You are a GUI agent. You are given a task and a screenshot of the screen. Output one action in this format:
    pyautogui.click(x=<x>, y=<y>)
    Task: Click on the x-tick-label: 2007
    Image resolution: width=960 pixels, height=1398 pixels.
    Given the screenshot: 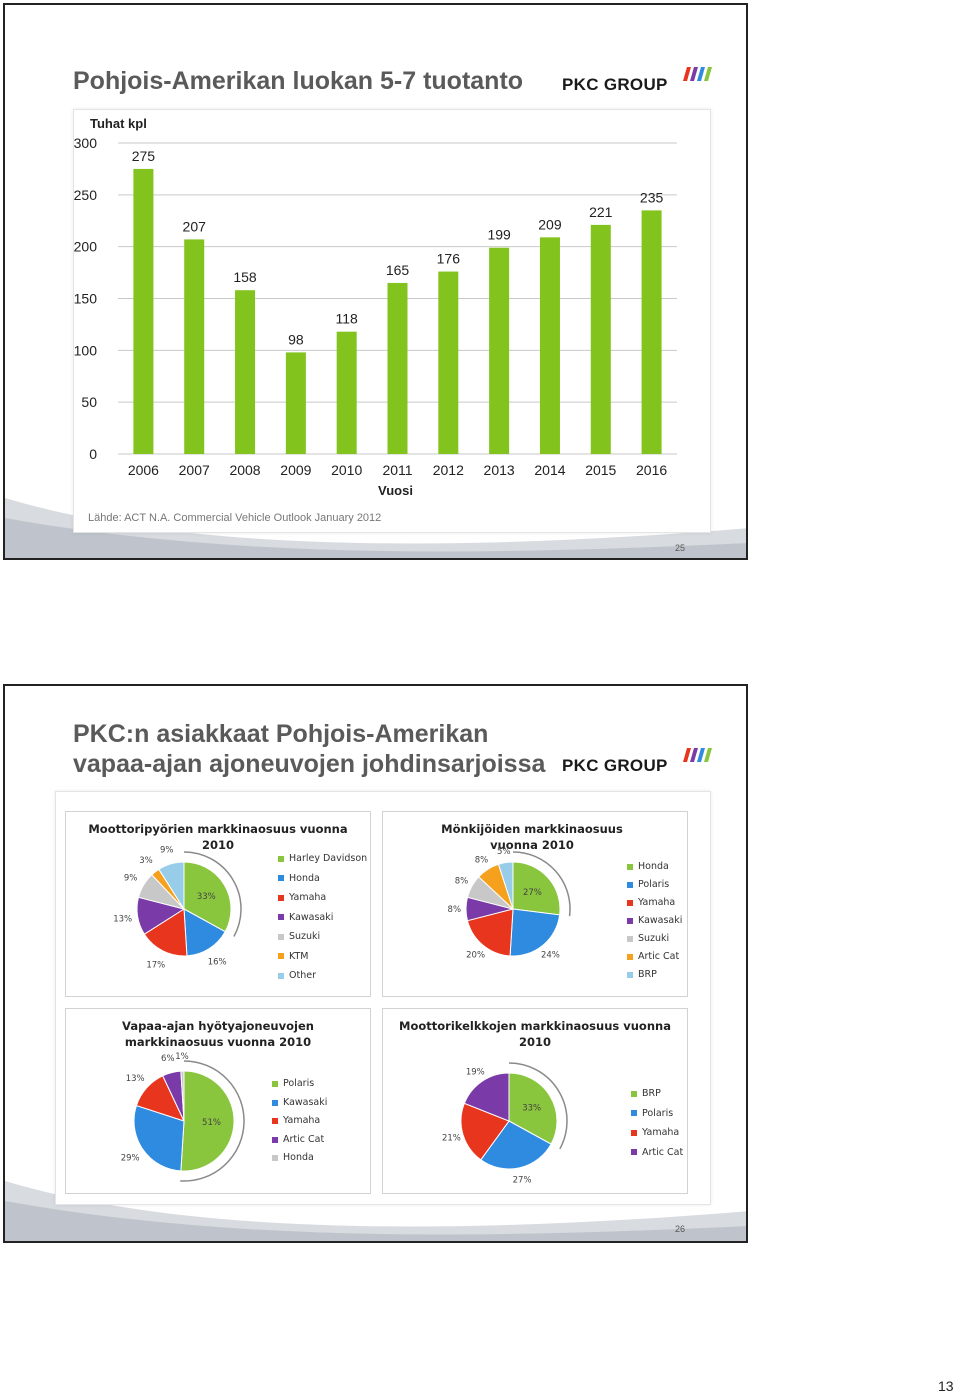 What is the action you would take?
    pyautogui.click(x=194, y=470)
    